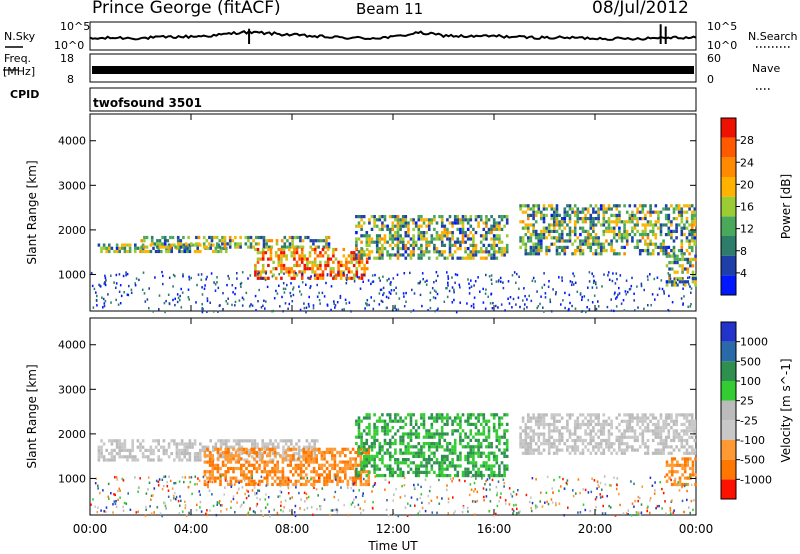 The width and height of the screenshot is (800, 554). What do you see at coordinates (696, 529) in the screenshot?
I see `x-tick-label: 00:00` at bounding box center [696, 529].